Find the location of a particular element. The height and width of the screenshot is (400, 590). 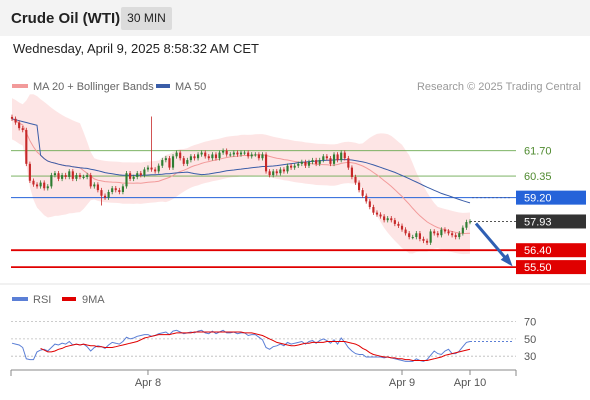

level-label-1: 60.35 is located at coordinates (538, 177).